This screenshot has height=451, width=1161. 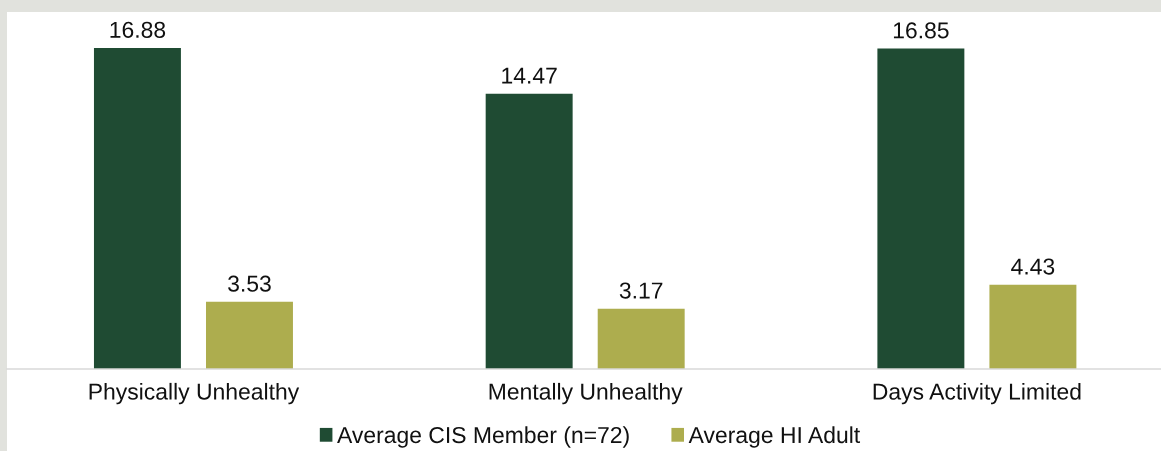 What do you see at coordinates (483, 437) in the screenshot?
I see `legend-label: Average CIS Member (n=72)` at bounding box center [483, 437].